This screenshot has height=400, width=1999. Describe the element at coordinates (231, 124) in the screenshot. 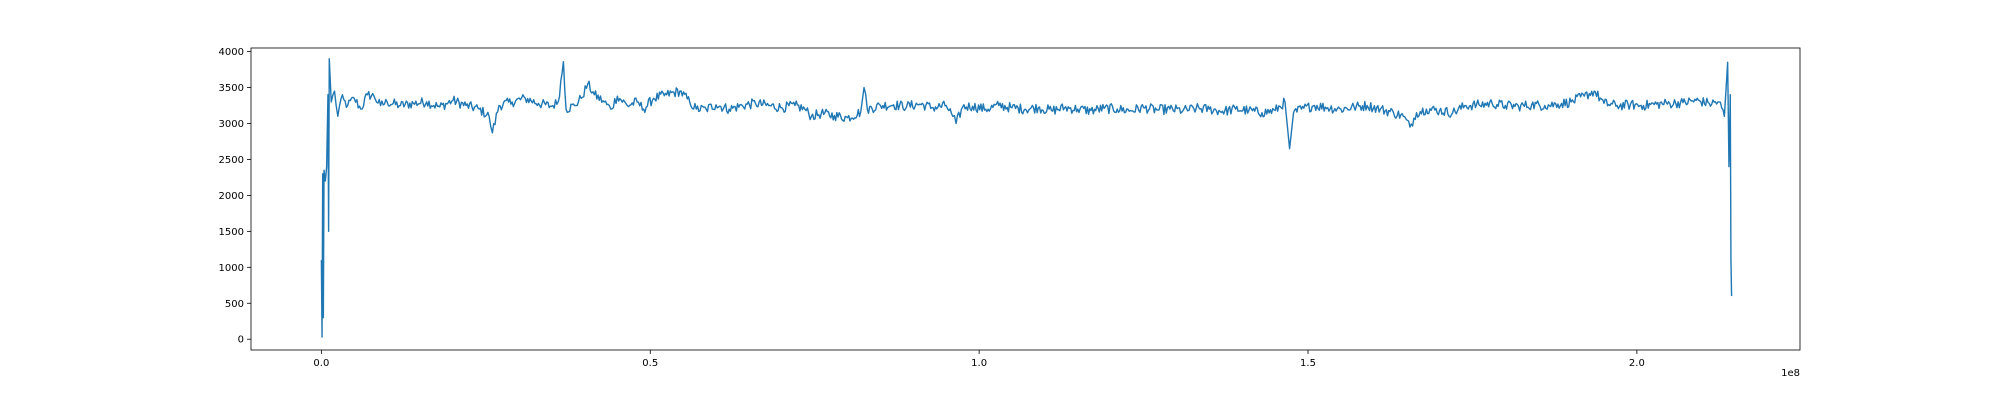

I see `y-tick-label: 3000` at that location.